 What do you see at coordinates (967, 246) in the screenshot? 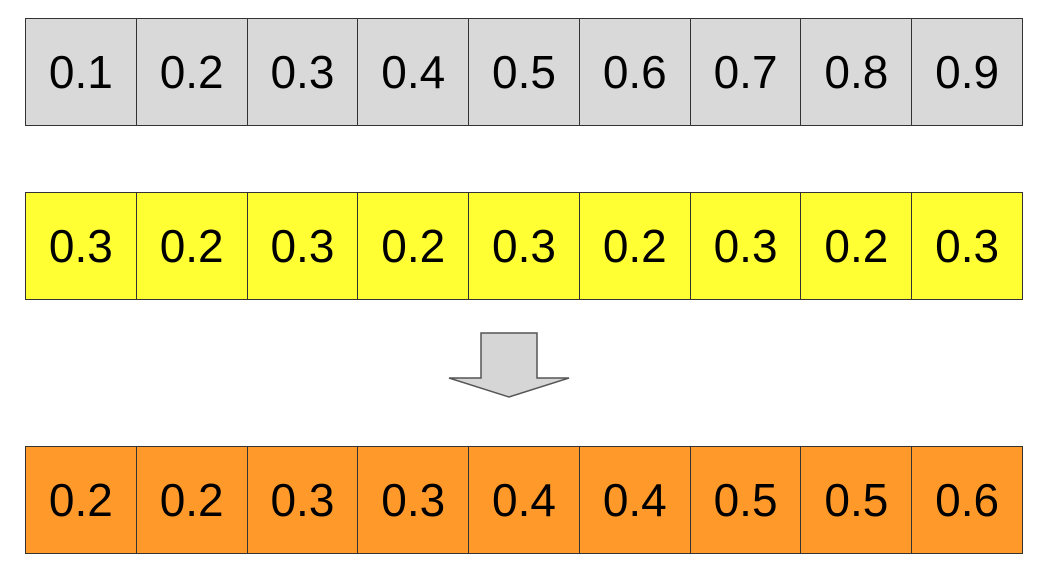
I see `middle-cell-9: 0.3` at bounding box center [967, 246].